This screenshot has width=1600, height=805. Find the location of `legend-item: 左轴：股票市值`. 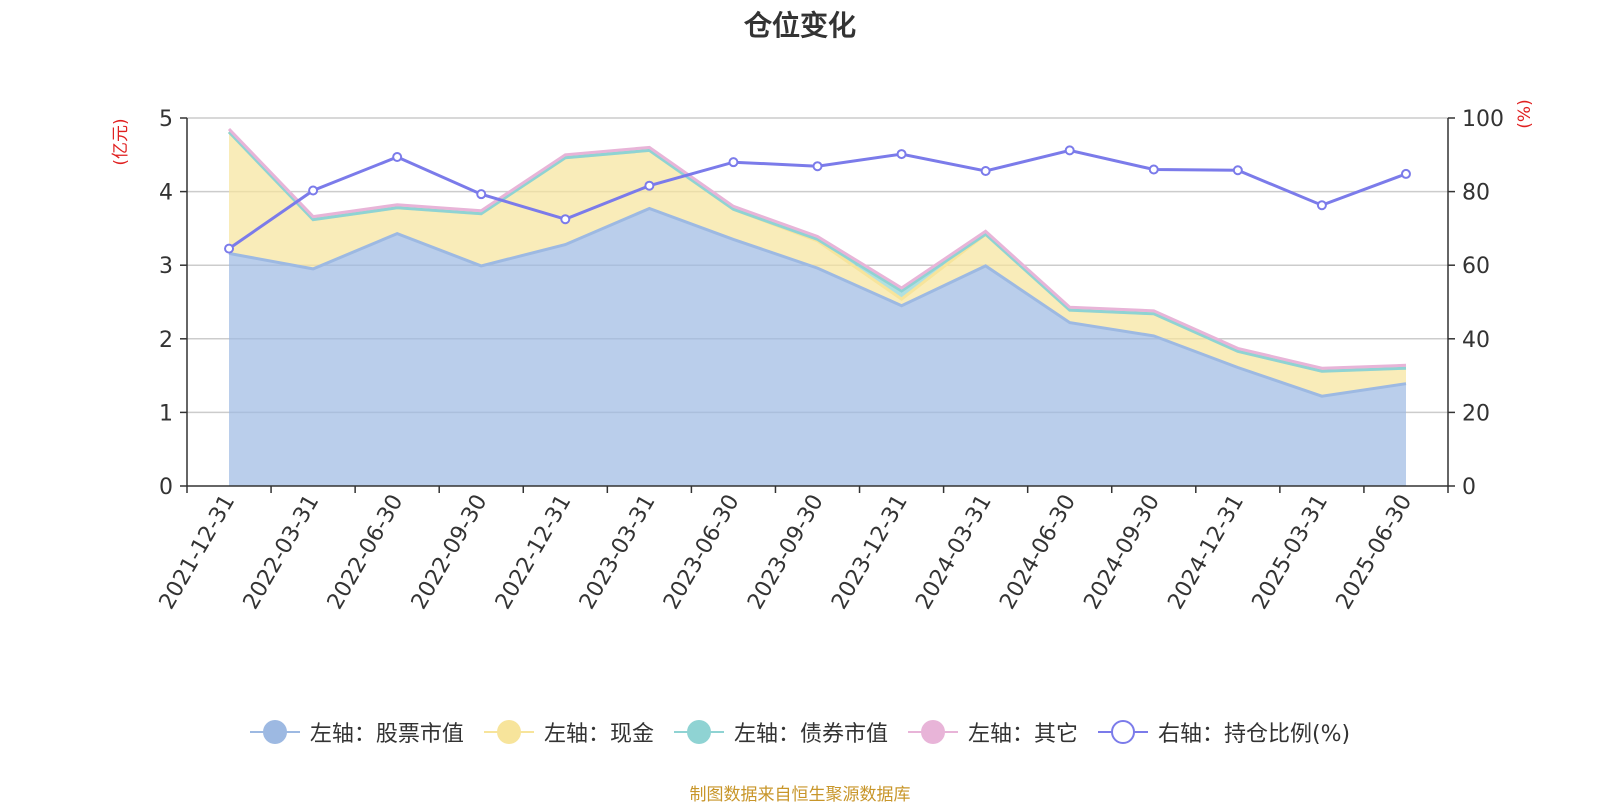

legend-item: 左轴：股票市值 is located at coordinates (356, 732).